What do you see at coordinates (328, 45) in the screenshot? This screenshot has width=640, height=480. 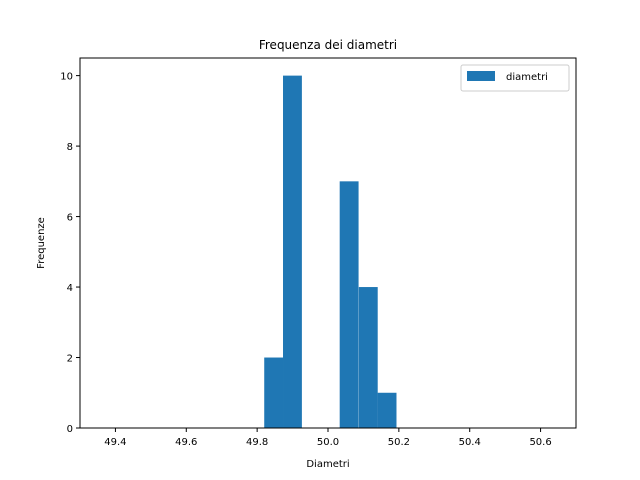 I see `chart-title: Frequenza dei diametri` at bounding box center [328, 45].